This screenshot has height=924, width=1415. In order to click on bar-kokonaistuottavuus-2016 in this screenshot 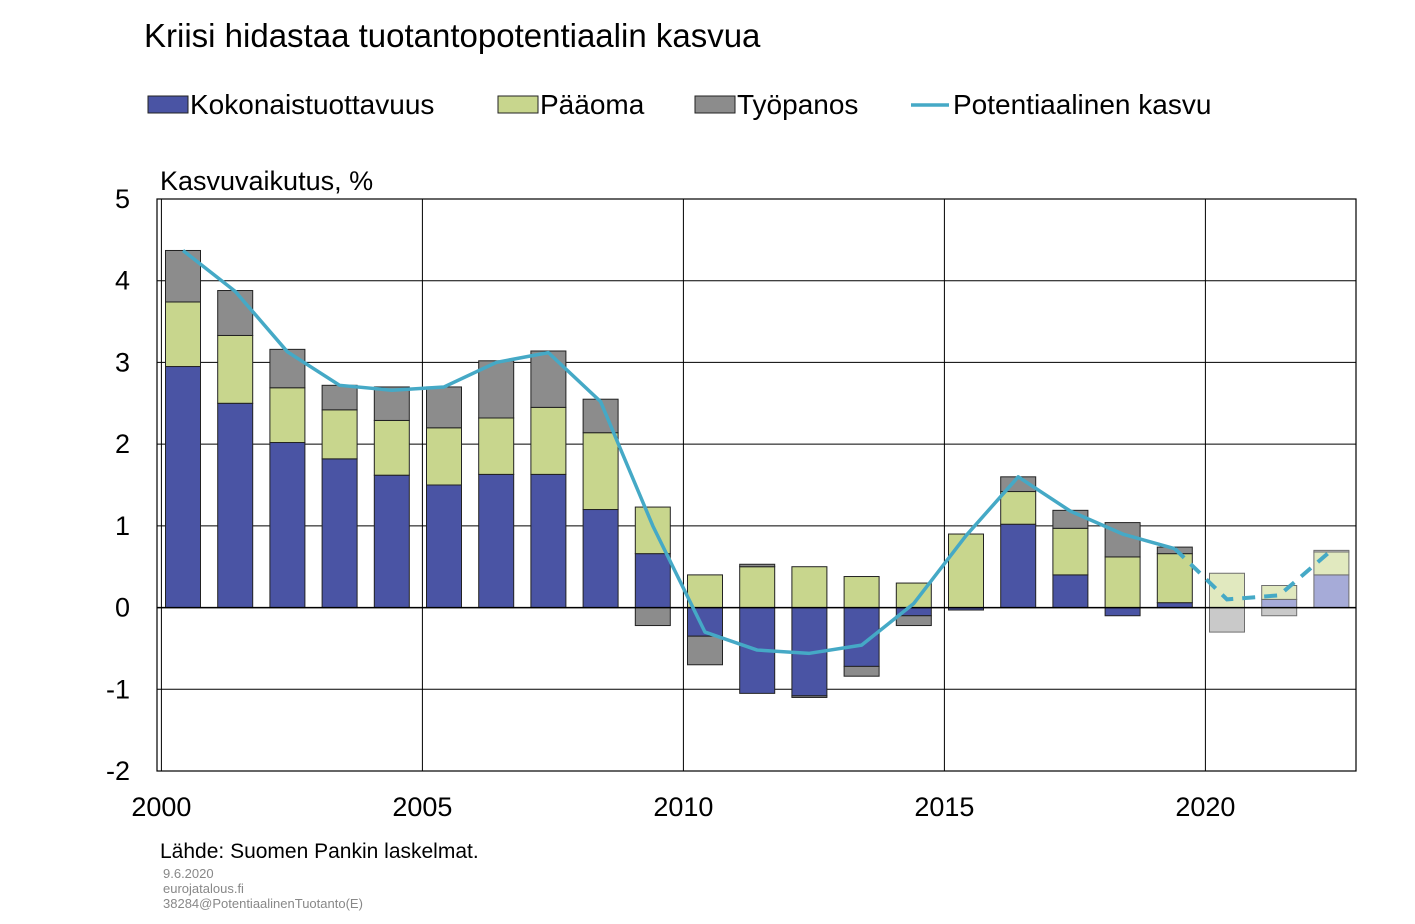, I will do `click(1018, 566)`.